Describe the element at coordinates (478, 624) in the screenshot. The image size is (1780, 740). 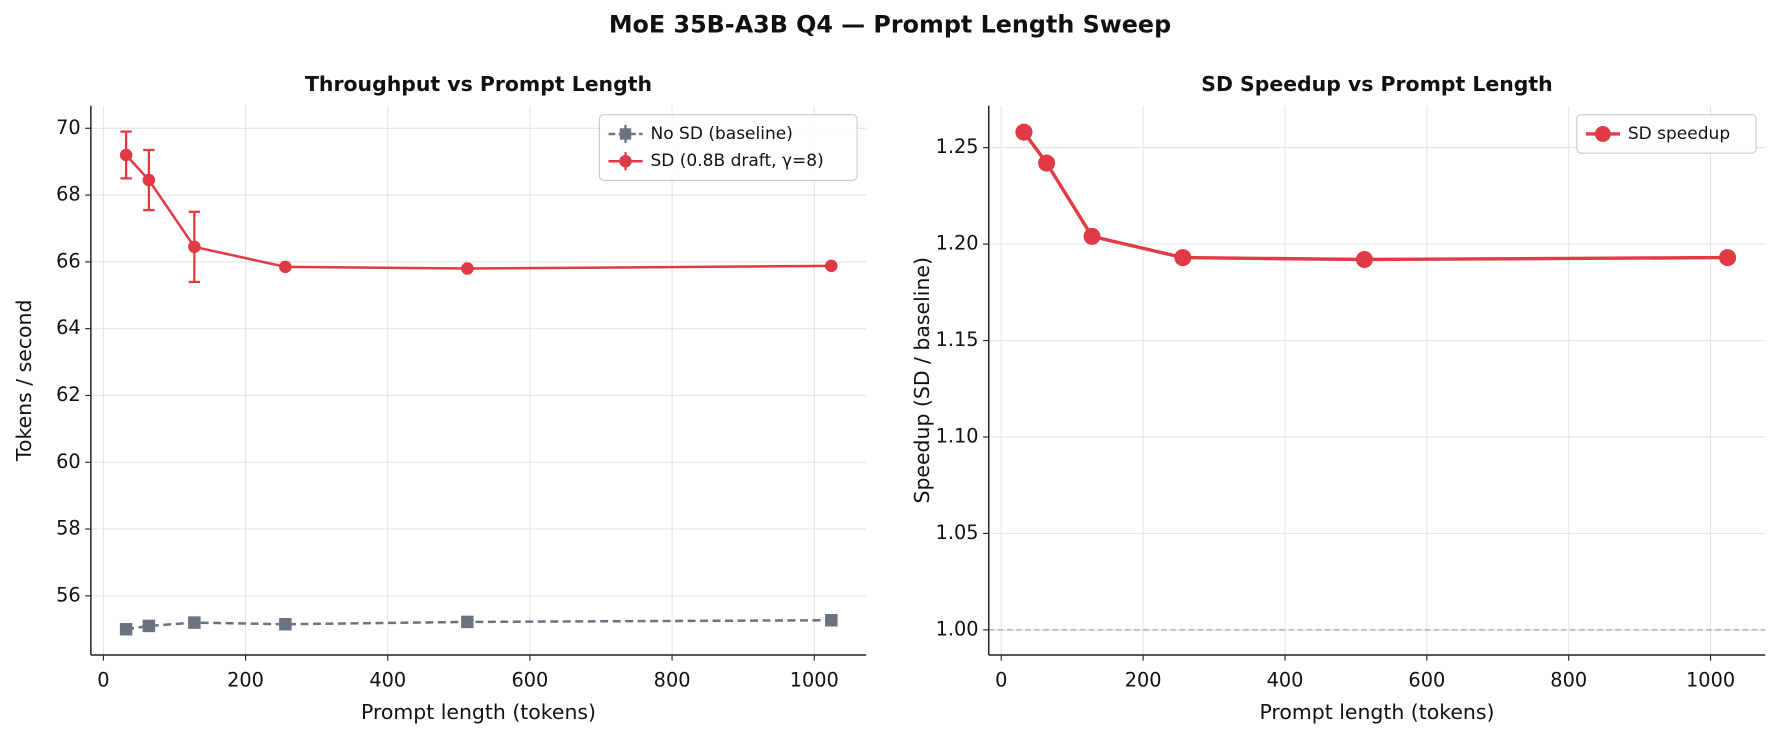
I see `series-line` at that location.